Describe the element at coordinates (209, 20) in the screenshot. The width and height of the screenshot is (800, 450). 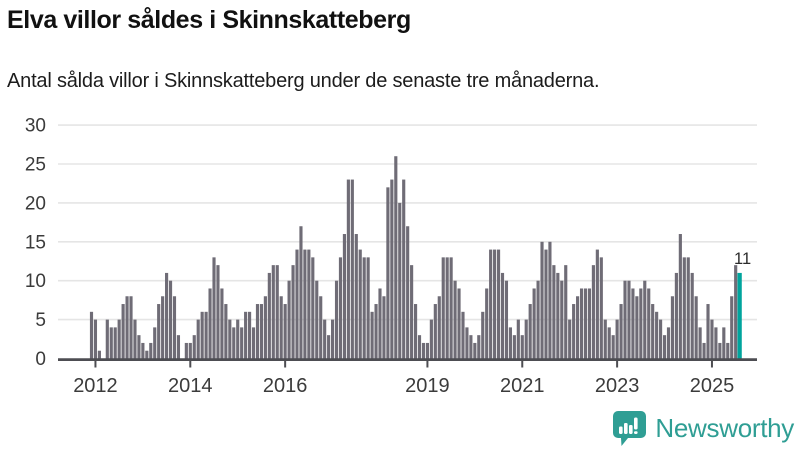
I see `page-title: Elva villor såldes i Skinnskatteberg` at that location.